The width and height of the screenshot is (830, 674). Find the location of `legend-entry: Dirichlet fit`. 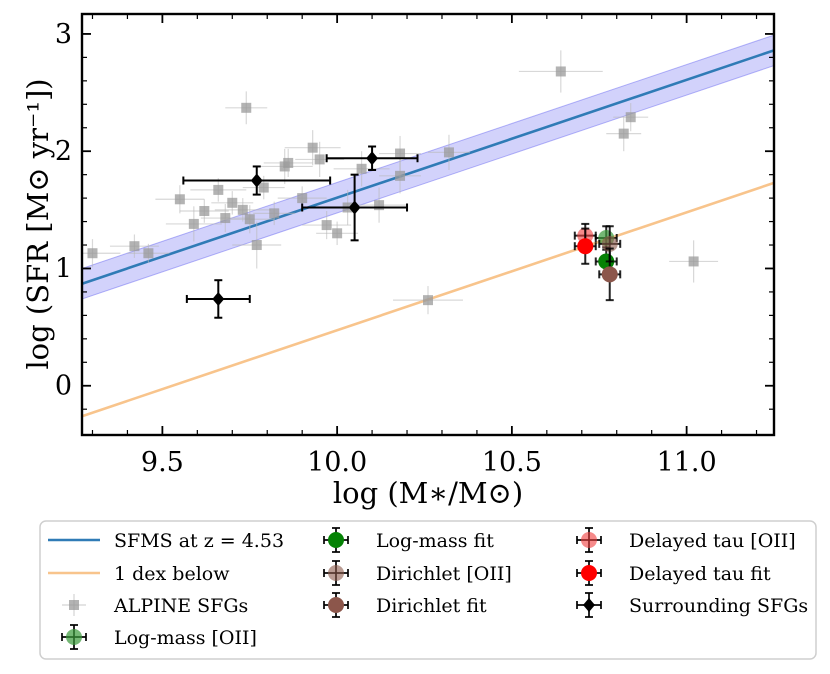

legend-entry: Dirichlet fit is located at coordinates (405, 605).